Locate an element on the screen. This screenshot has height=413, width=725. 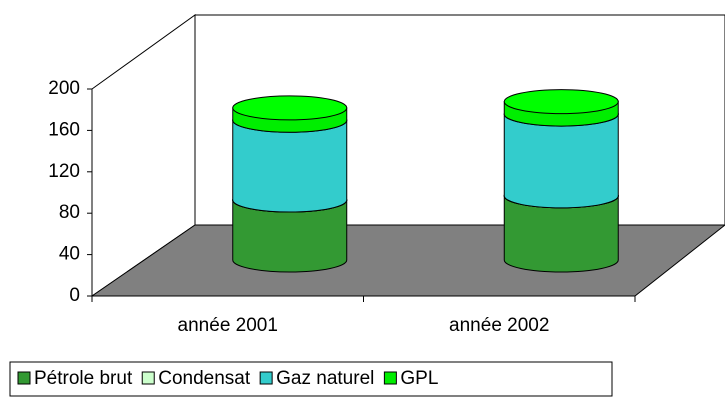
y-tick-label: 80 is located at coordinates (69, 212).